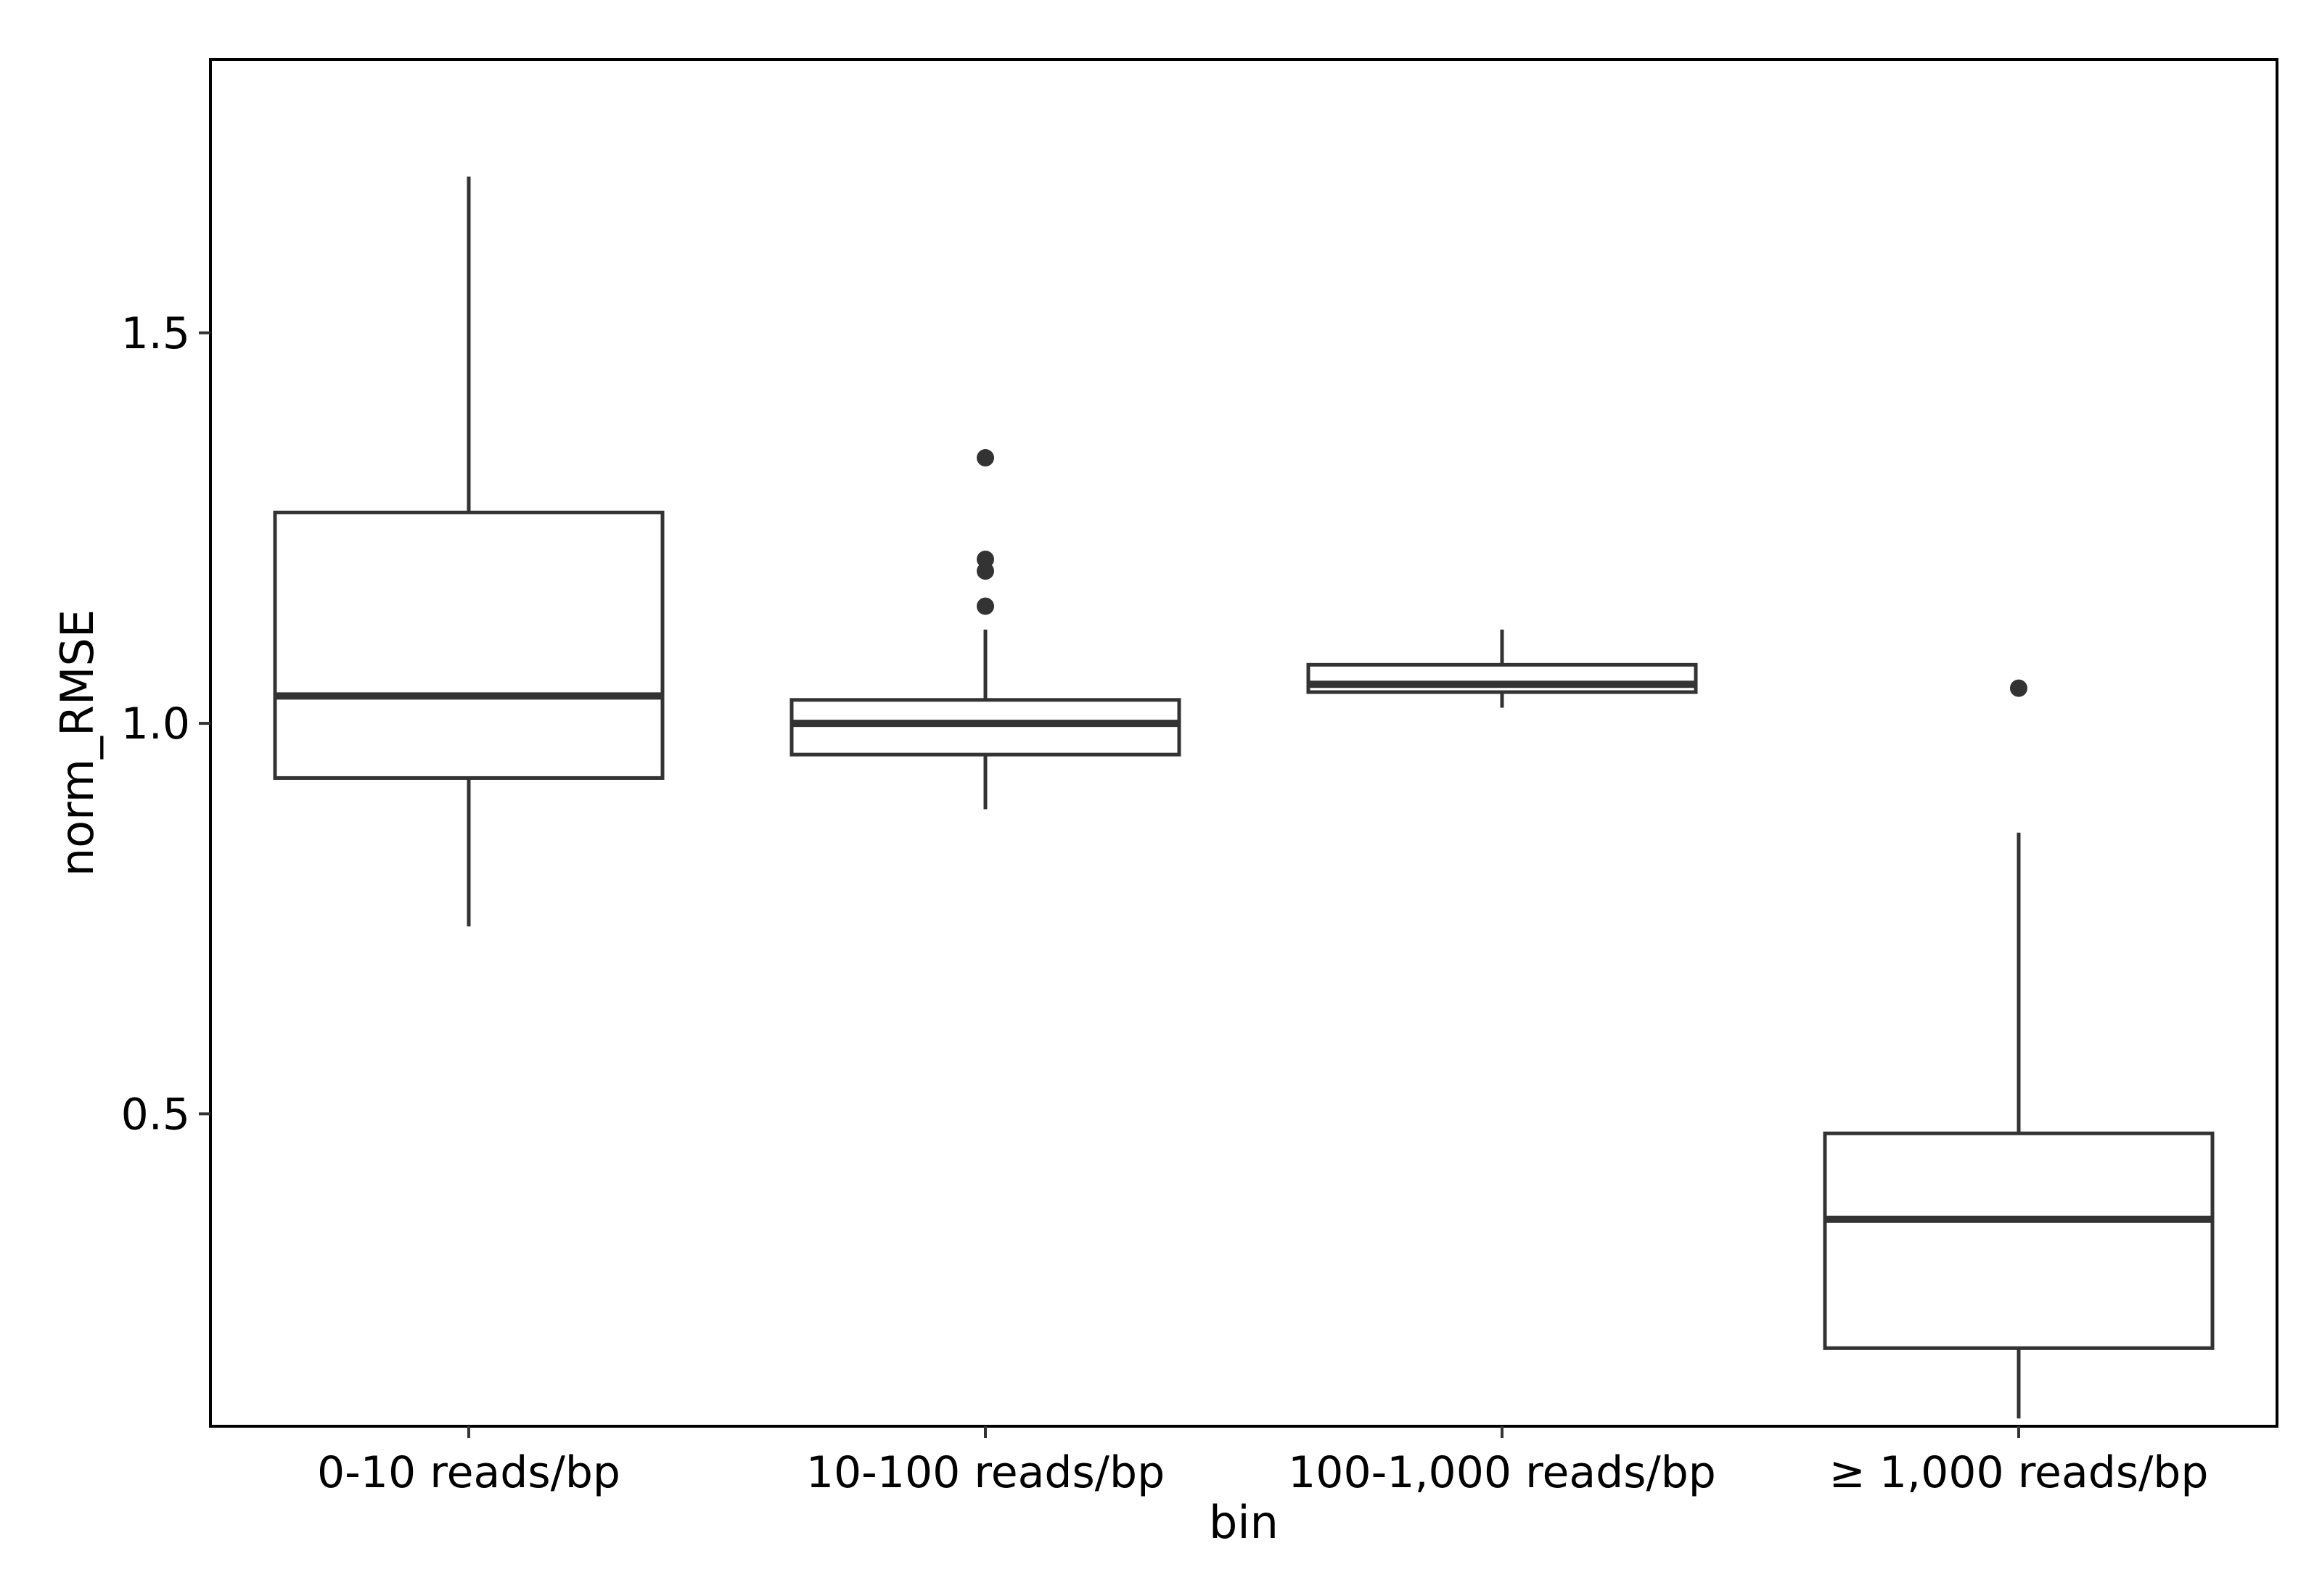  What do you see at coordinates (77, 742) in the screenshot?
I see `y-axis-title: norm_RMSE` at bounding box center [77, 742].